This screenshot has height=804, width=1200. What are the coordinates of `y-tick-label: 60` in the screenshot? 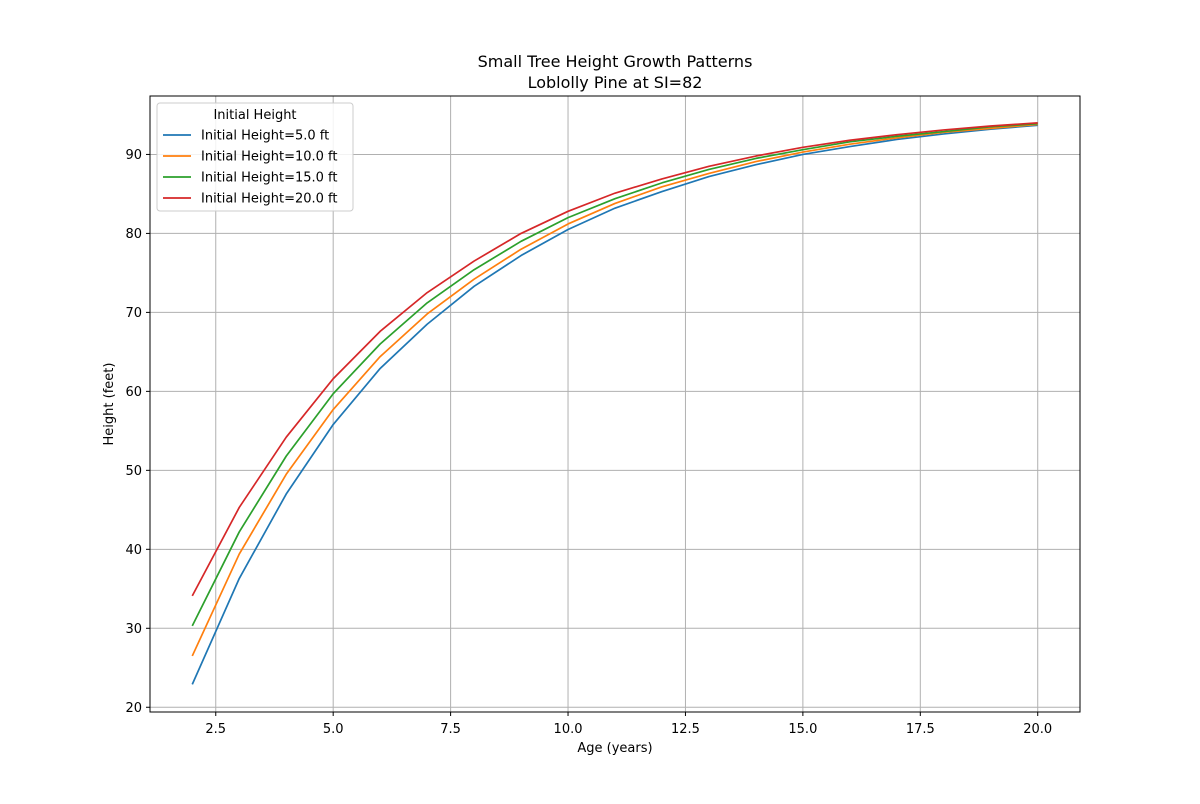 It's located at (133, 392).